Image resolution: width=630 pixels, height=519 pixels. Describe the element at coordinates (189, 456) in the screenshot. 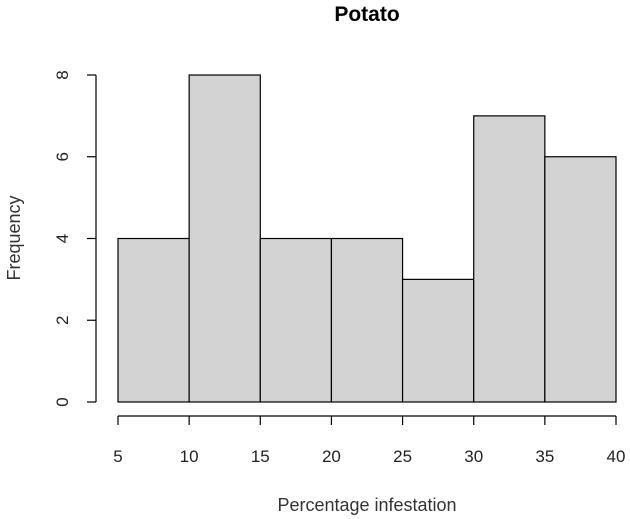

I see `x-tick-label: 10` at that location.